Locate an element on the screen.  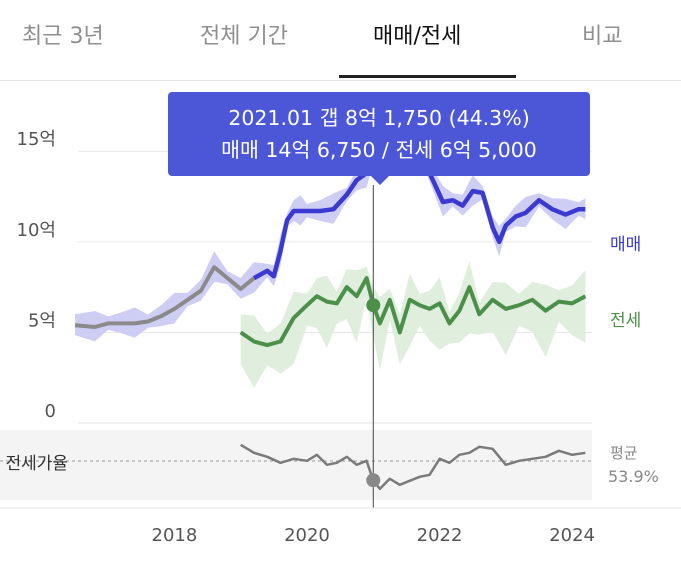
ratio-line is located at coordinates (413, 467).